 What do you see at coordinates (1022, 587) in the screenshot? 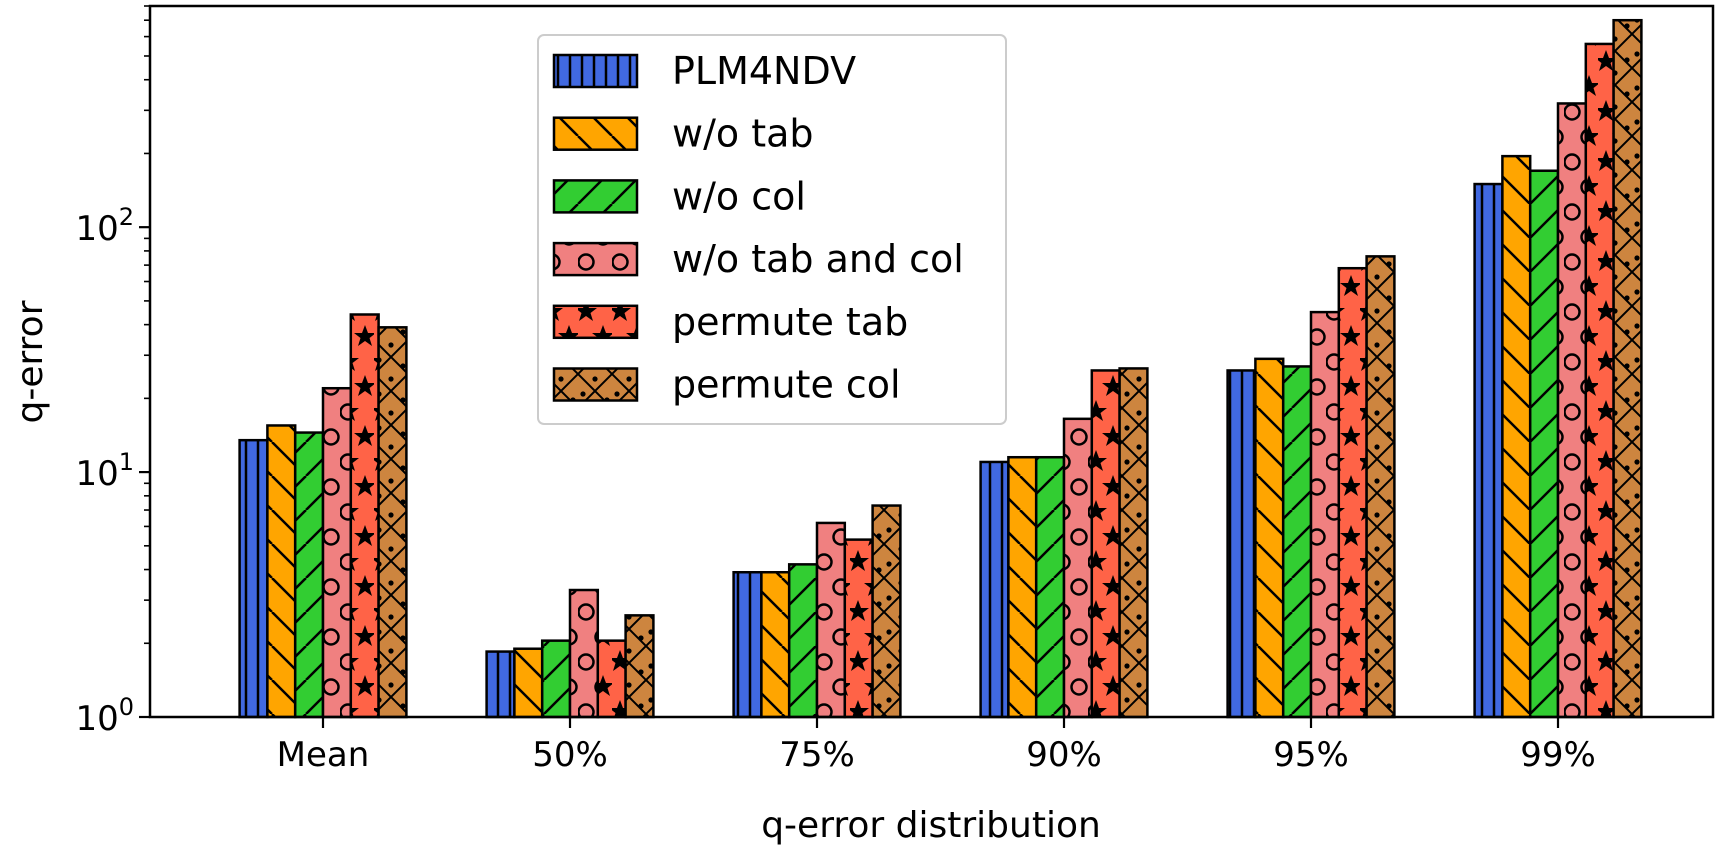
I see `bar-w-o-tab-90pct` at bounding box center [1022, 587].